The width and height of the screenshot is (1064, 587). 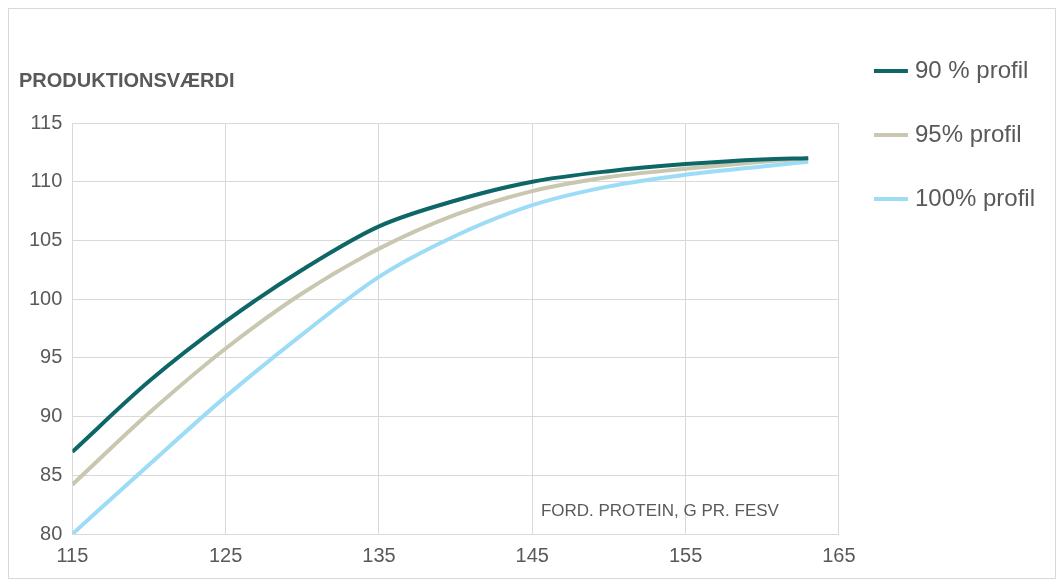 I want to click on x-tick-label: 135, so click(x=379, y=554).